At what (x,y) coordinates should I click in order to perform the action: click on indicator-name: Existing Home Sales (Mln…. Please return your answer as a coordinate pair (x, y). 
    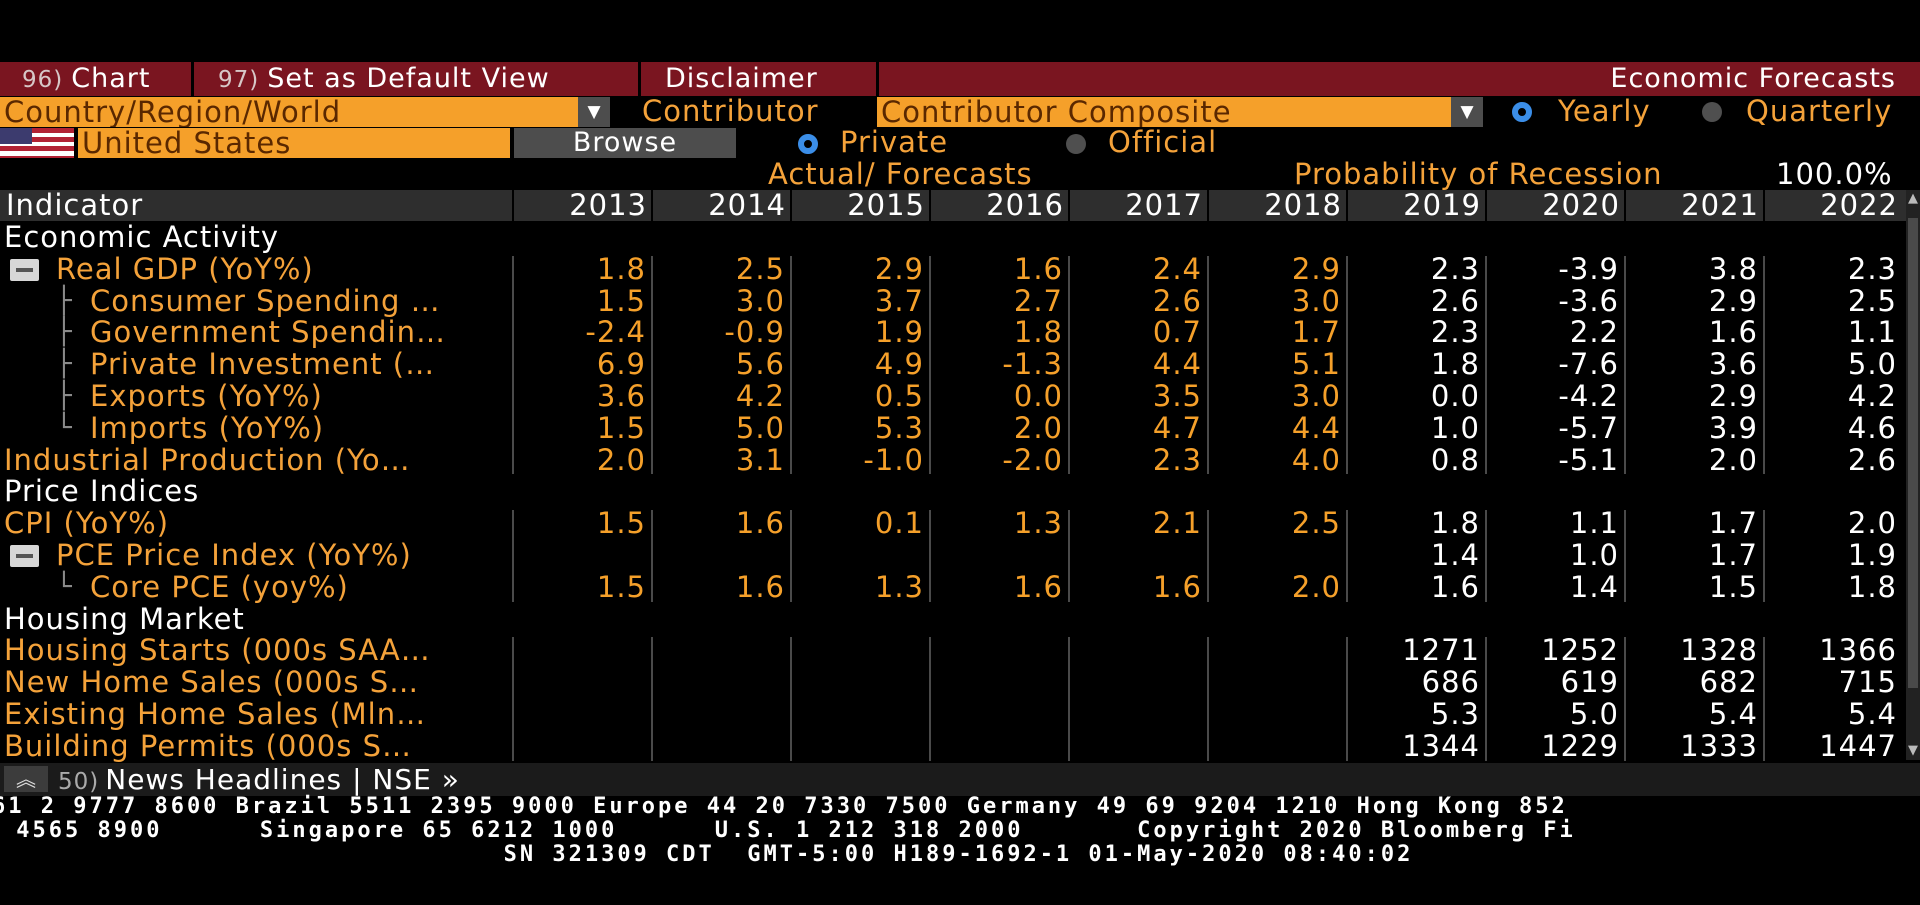
    Looking at the image, I should click on (215, 714).